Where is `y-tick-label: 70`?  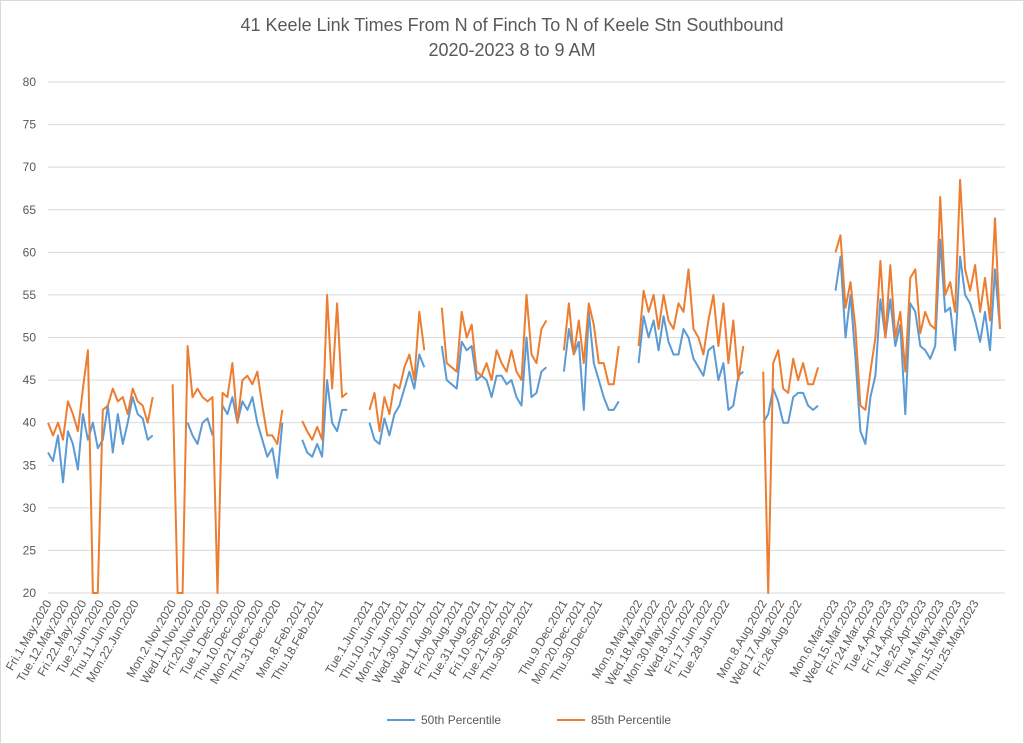 y-tick-label: 70 is located at coordinates (30, 167).